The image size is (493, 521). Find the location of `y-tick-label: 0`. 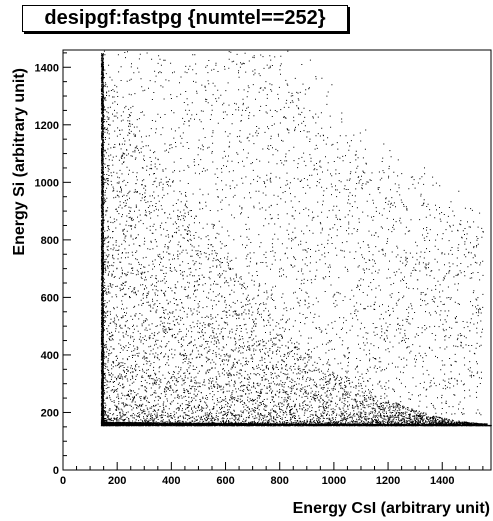

y-tick-label: 0 is located at coordinates (56, 471).